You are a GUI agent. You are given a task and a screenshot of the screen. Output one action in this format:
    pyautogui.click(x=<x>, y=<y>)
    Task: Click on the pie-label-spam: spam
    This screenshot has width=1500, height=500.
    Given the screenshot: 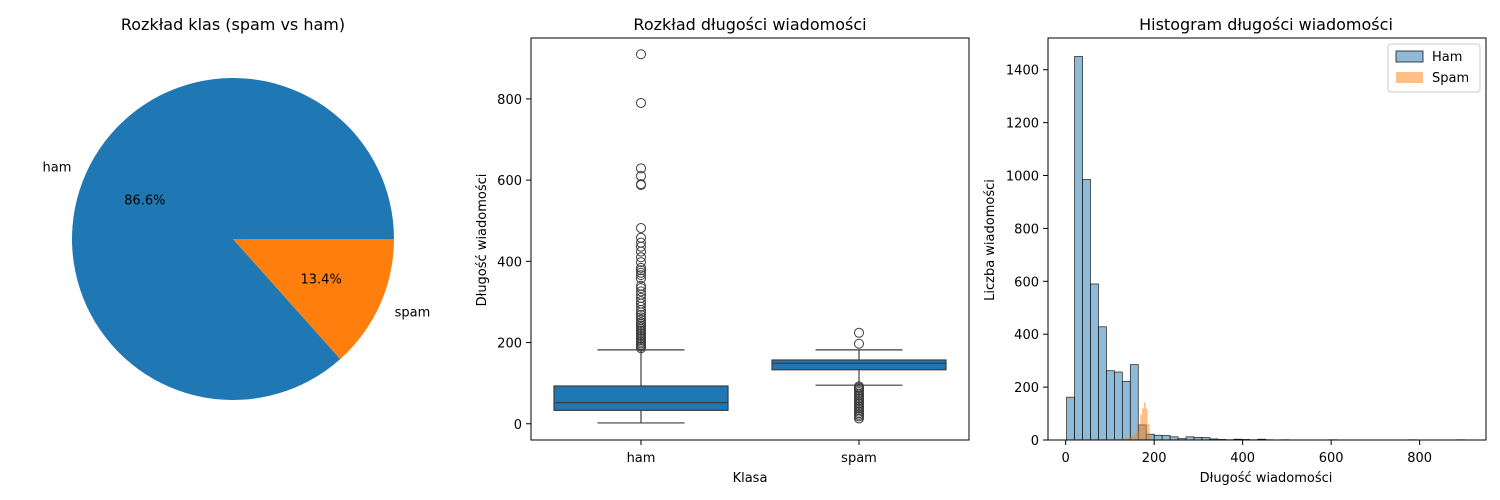 What is the action you would take?
    pyautogui.click(x=413, y=312)
    